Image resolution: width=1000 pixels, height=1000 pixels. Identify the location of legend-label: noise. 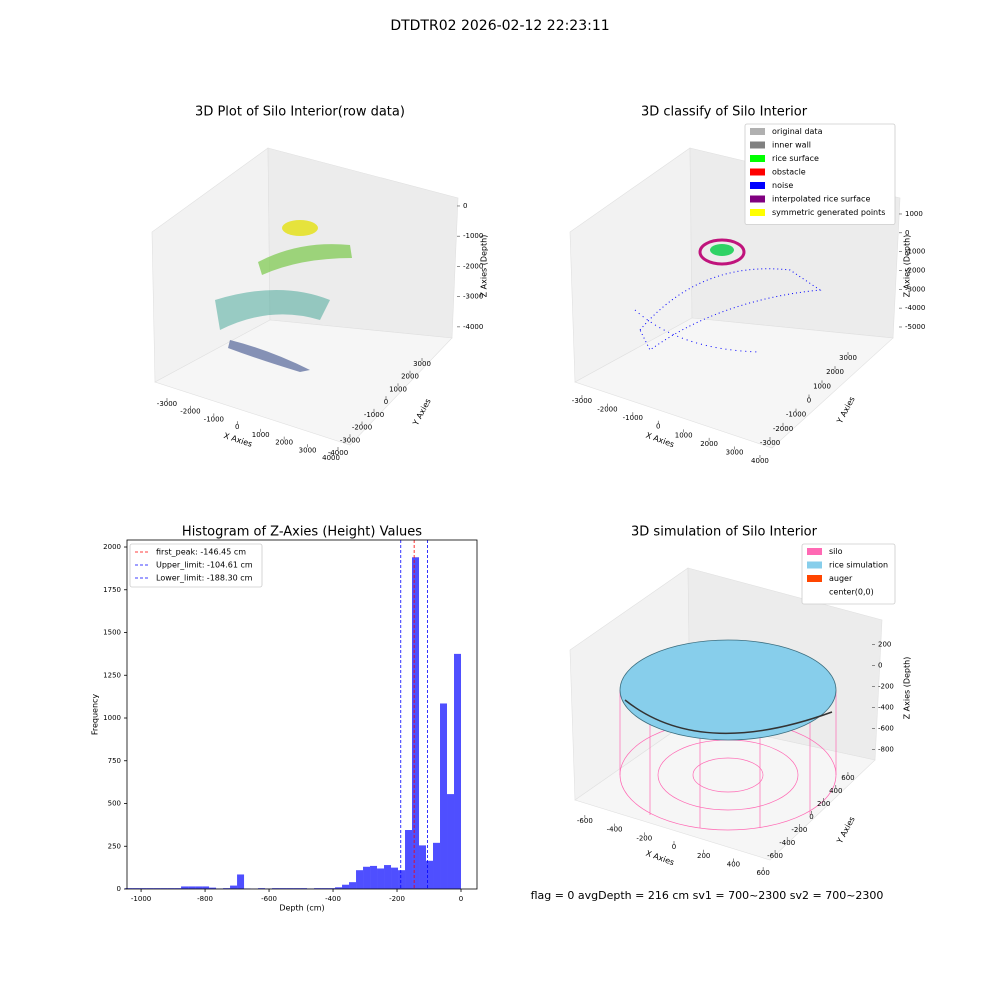
(782, 185).